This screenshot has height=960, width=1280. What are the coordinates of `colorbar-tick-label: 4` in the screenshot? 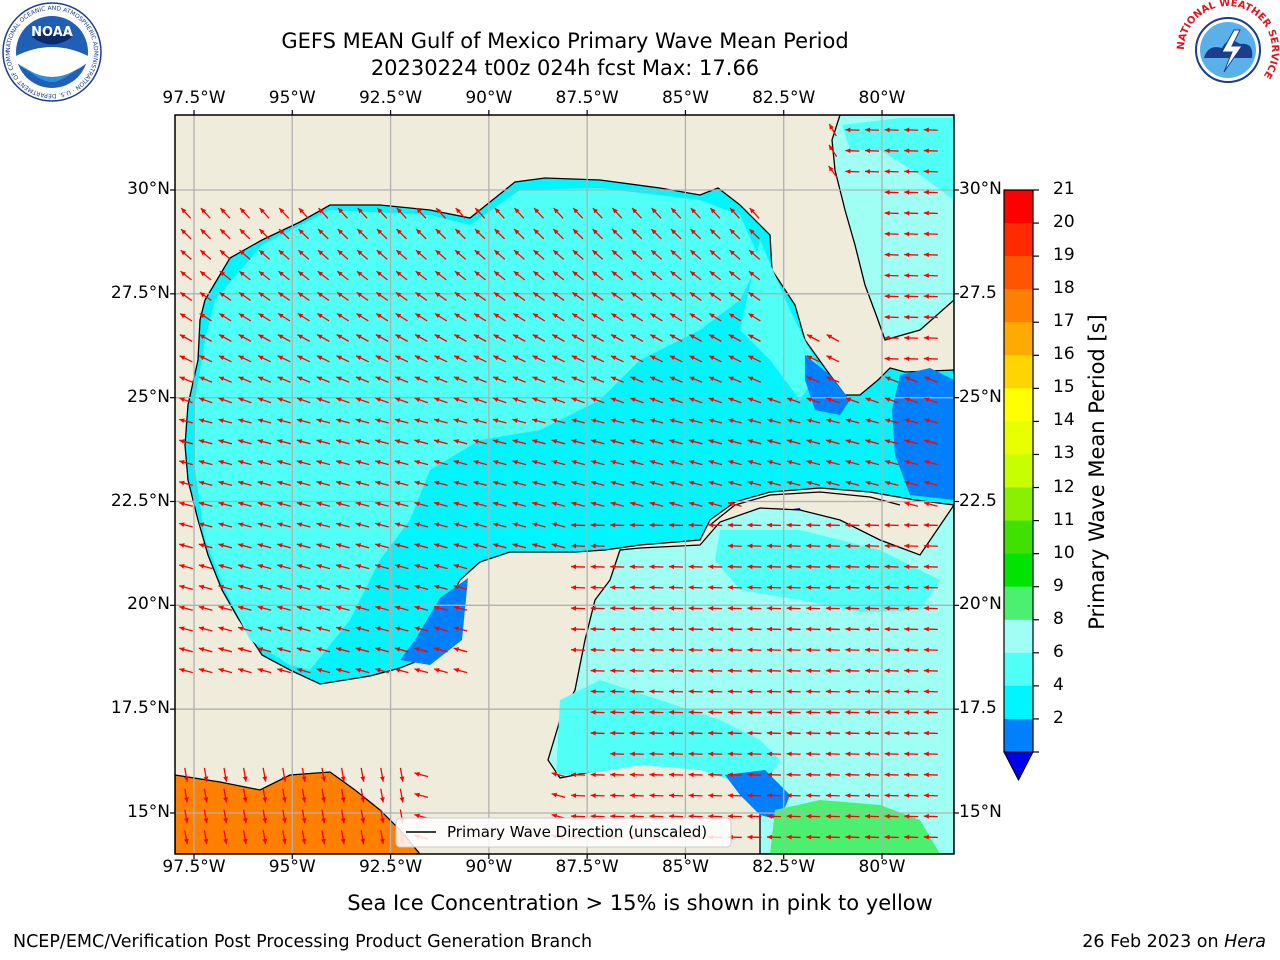 It's located at (1058, 684).